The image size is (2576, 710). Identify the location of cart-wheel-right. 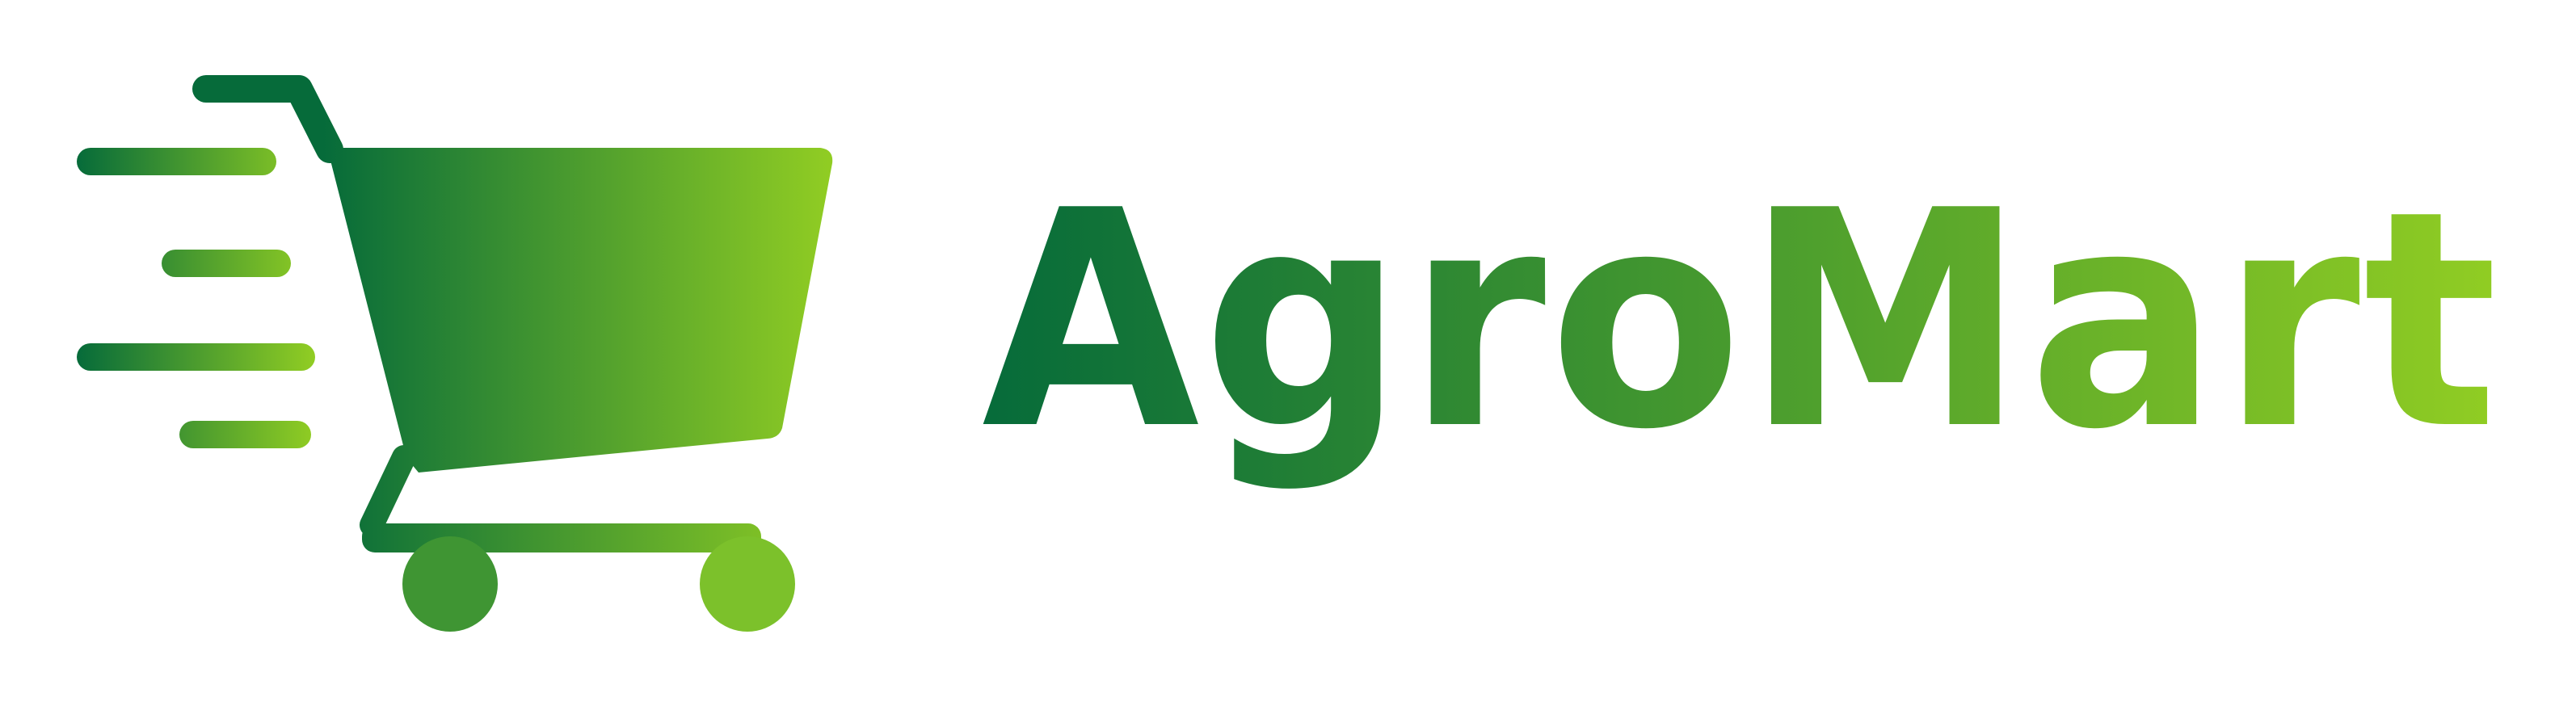
(747, 584).